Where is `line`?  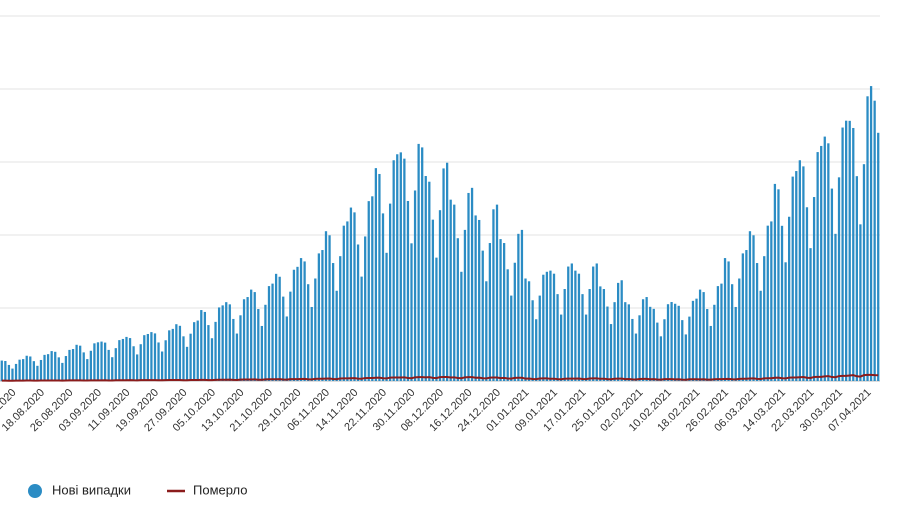
line is located at coordinates (440, 377).